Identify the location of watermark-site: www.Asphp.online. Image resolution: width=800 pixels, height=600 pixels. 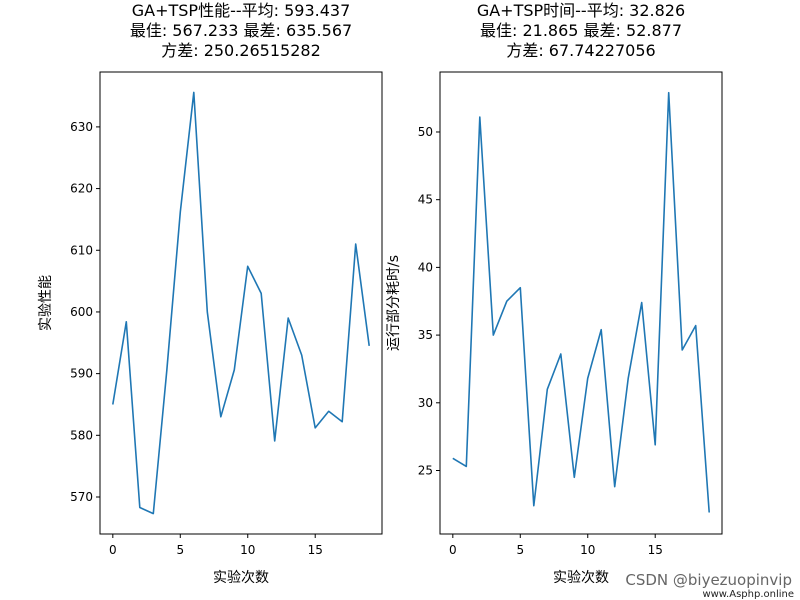
(748, 594).